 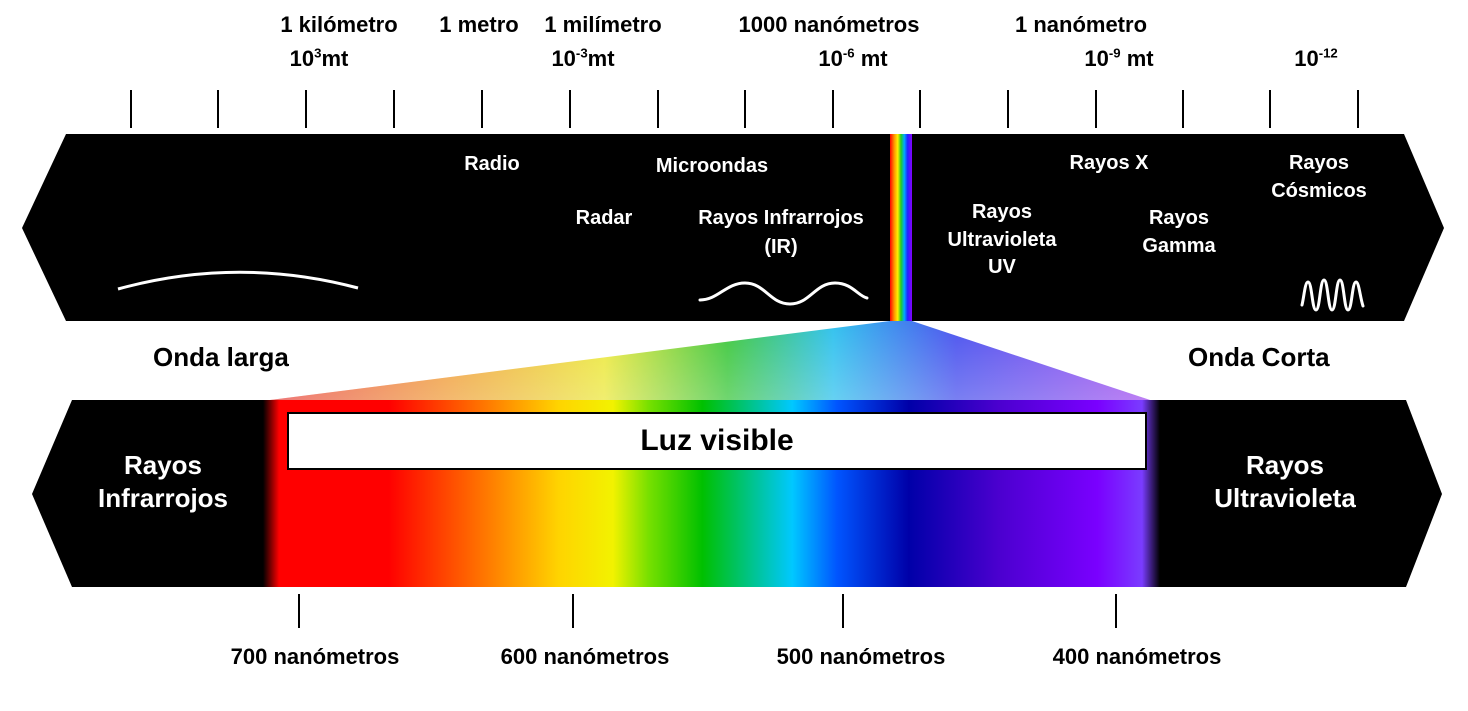 What do you see at coordinates (1316, 58) in the screenshot?
I see `scale-exp-picometer: 10-12` at bounding box center [1316, 58].